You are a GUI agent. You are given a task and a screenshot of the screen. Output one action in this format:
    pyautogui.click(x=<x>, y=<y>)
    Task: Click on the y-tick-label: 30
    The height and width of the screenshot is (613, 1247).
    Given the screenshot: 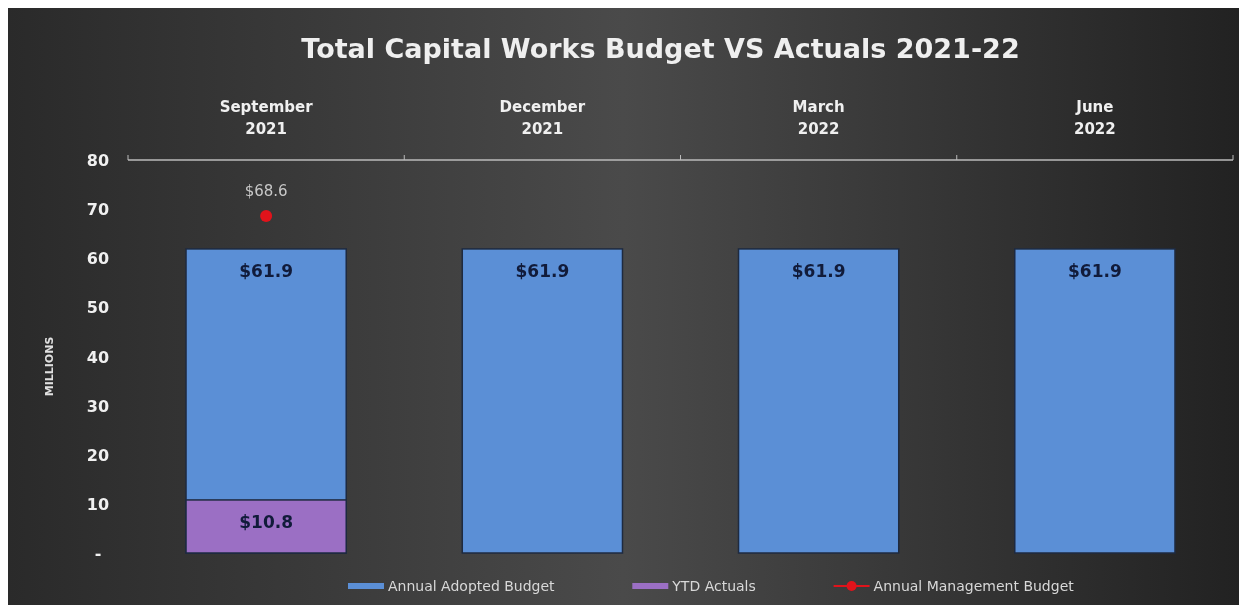 What is the action you would take?
    pyautogui.click(x=98, y=406)
    